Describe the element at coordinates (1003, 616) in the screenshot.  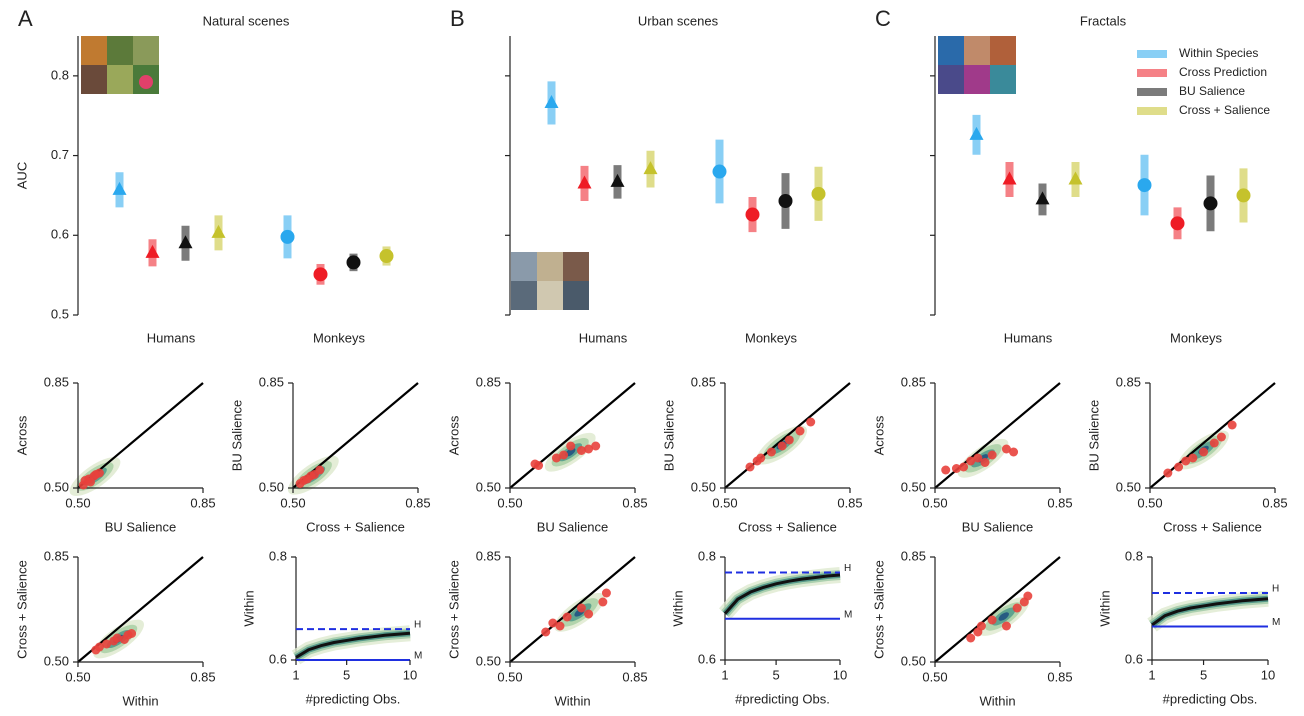
I see `density-contour` at that location.